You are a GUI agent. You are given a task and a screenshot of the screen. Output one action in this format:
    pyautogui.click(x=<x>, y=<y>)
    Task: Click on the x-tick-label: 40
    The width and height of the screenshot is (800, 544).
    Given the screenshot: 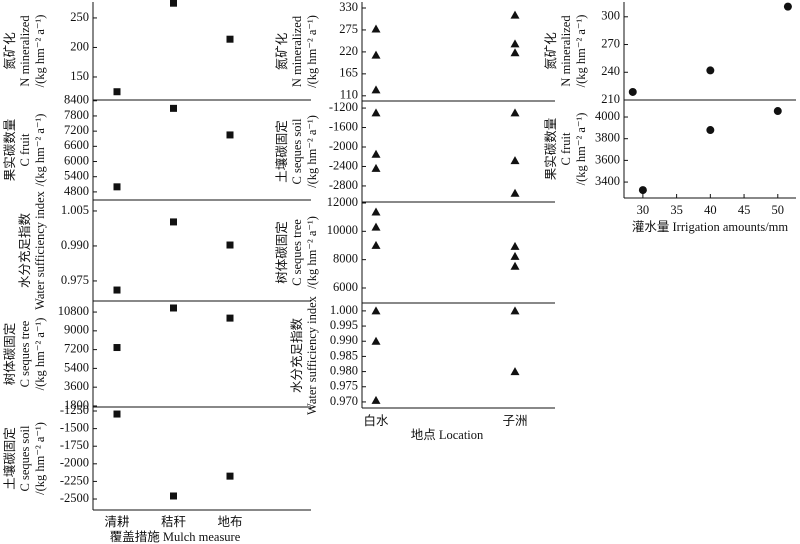 What is the action you would take?
    pyautogui.click(x=710, y=210)
    